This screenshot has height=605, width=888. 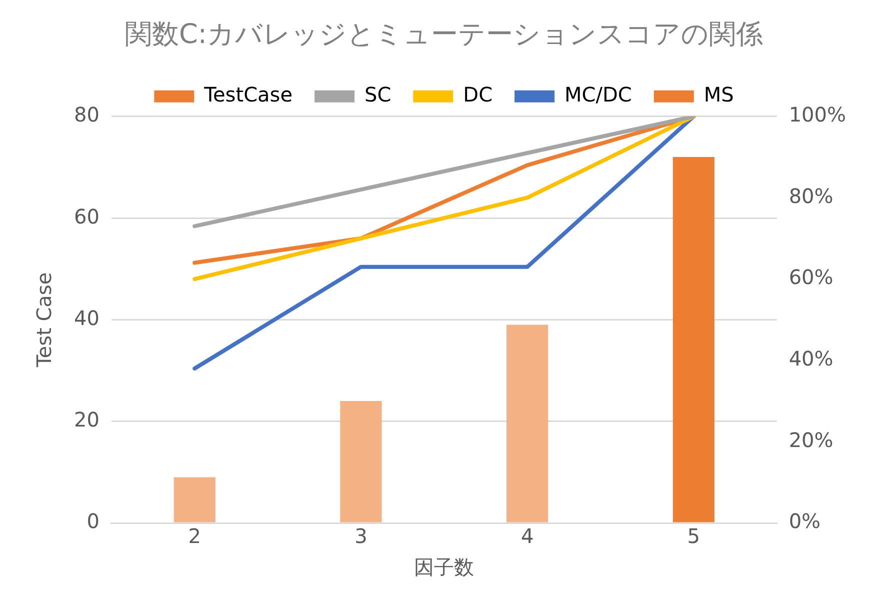 I want to click on x-tick-label: 4, so click(x=527, y=536).